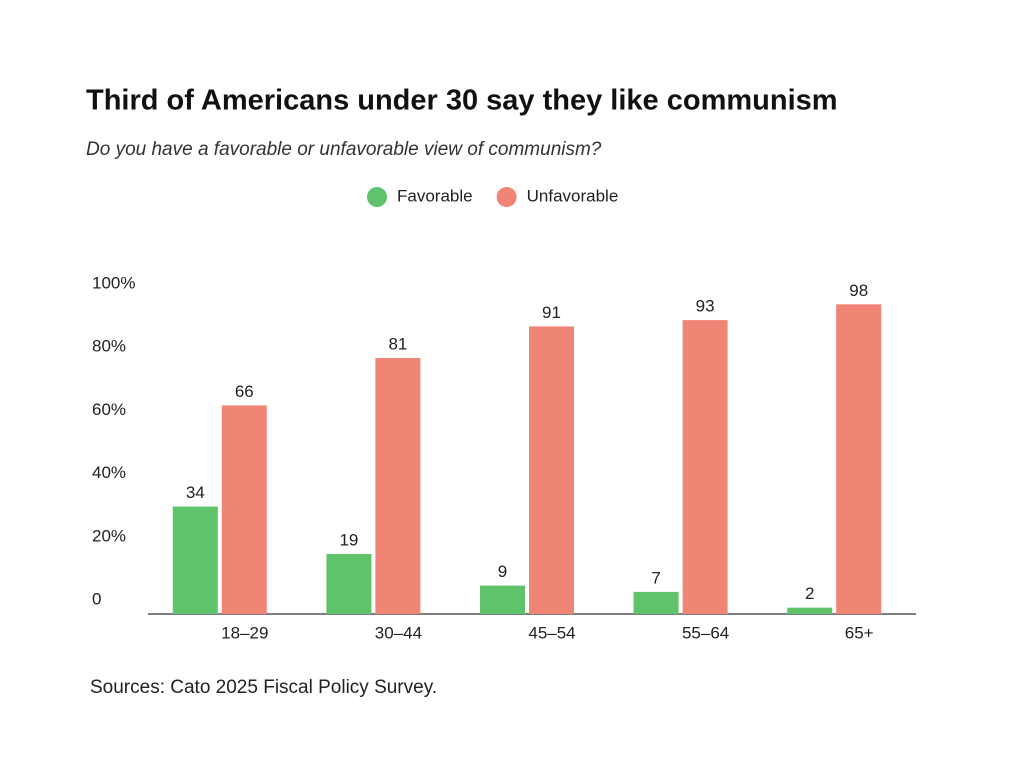 Image resolution: width=1024 pixels, height=784 pixels. I want to click on data-label: 9, so click(502, 571).